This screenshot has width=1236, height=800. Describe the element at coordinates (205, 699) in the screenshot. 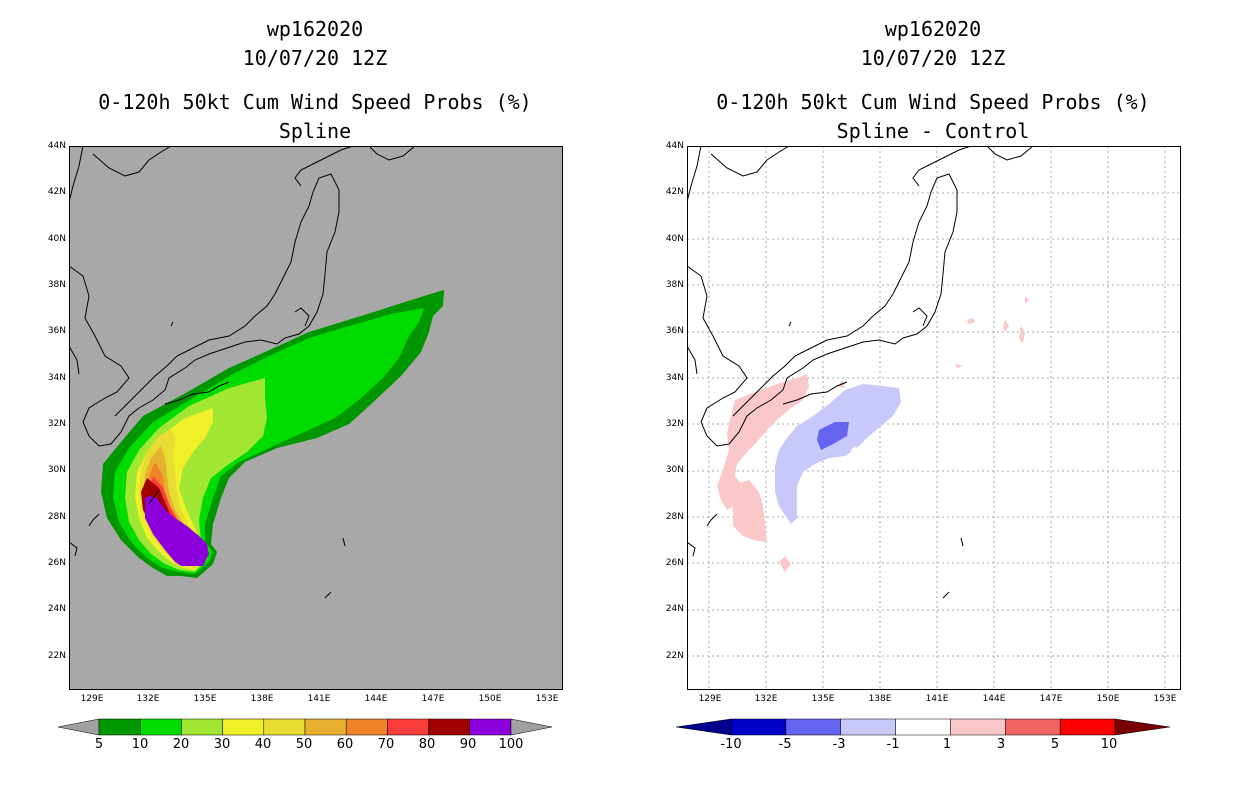

I see `left-lon-label: 135E` at that location.